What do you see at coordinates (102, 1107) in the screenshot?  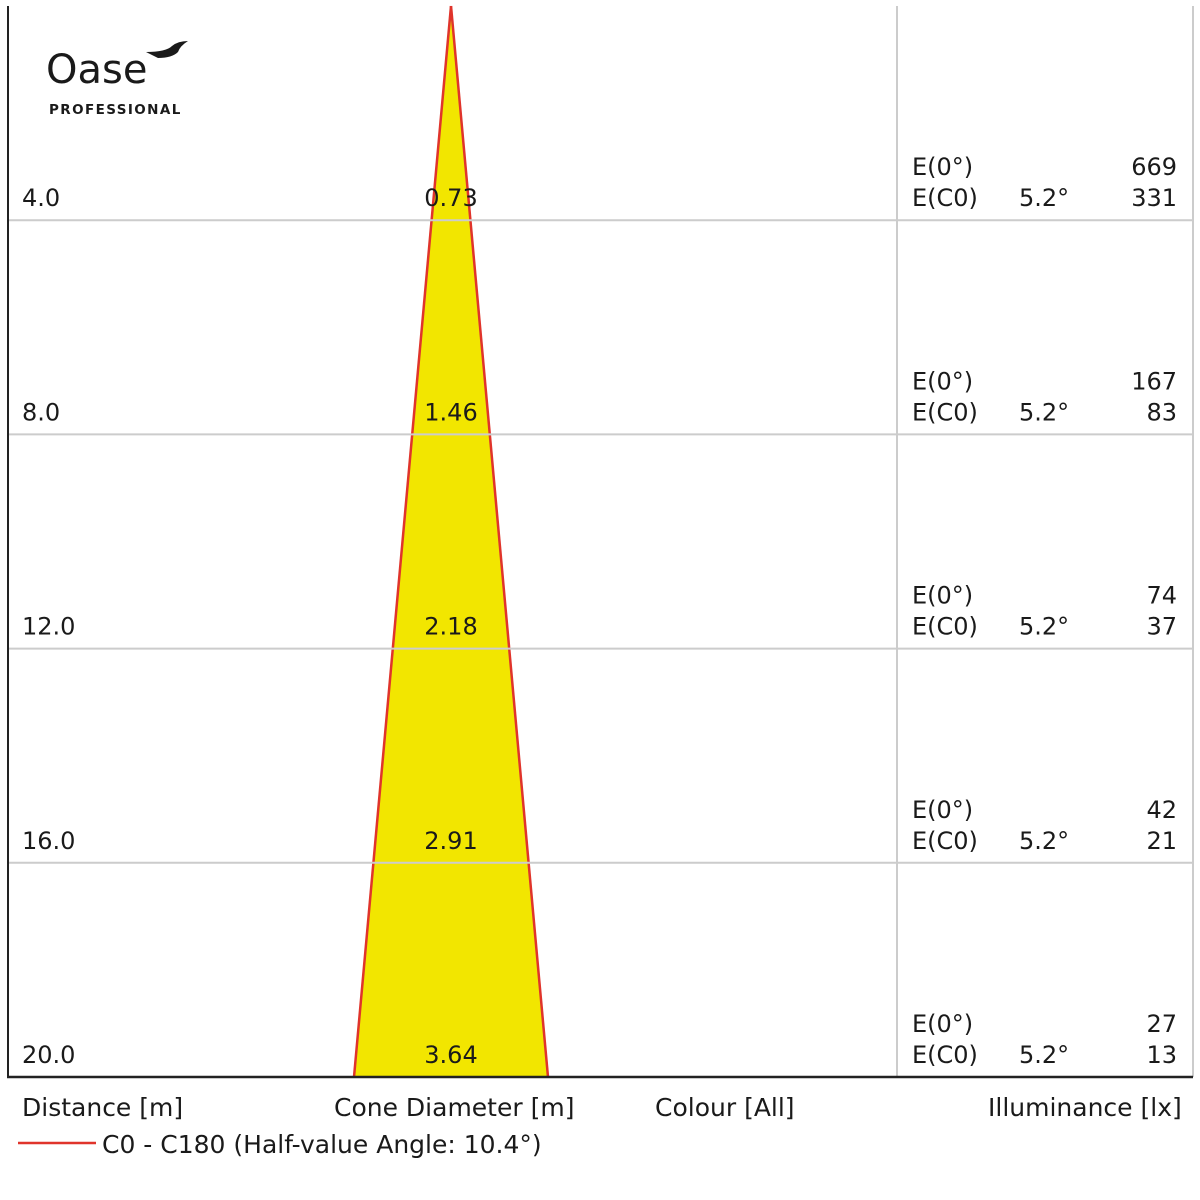 I see `col-distance-label: Distance [m]` at bounding box center [102, 1107].